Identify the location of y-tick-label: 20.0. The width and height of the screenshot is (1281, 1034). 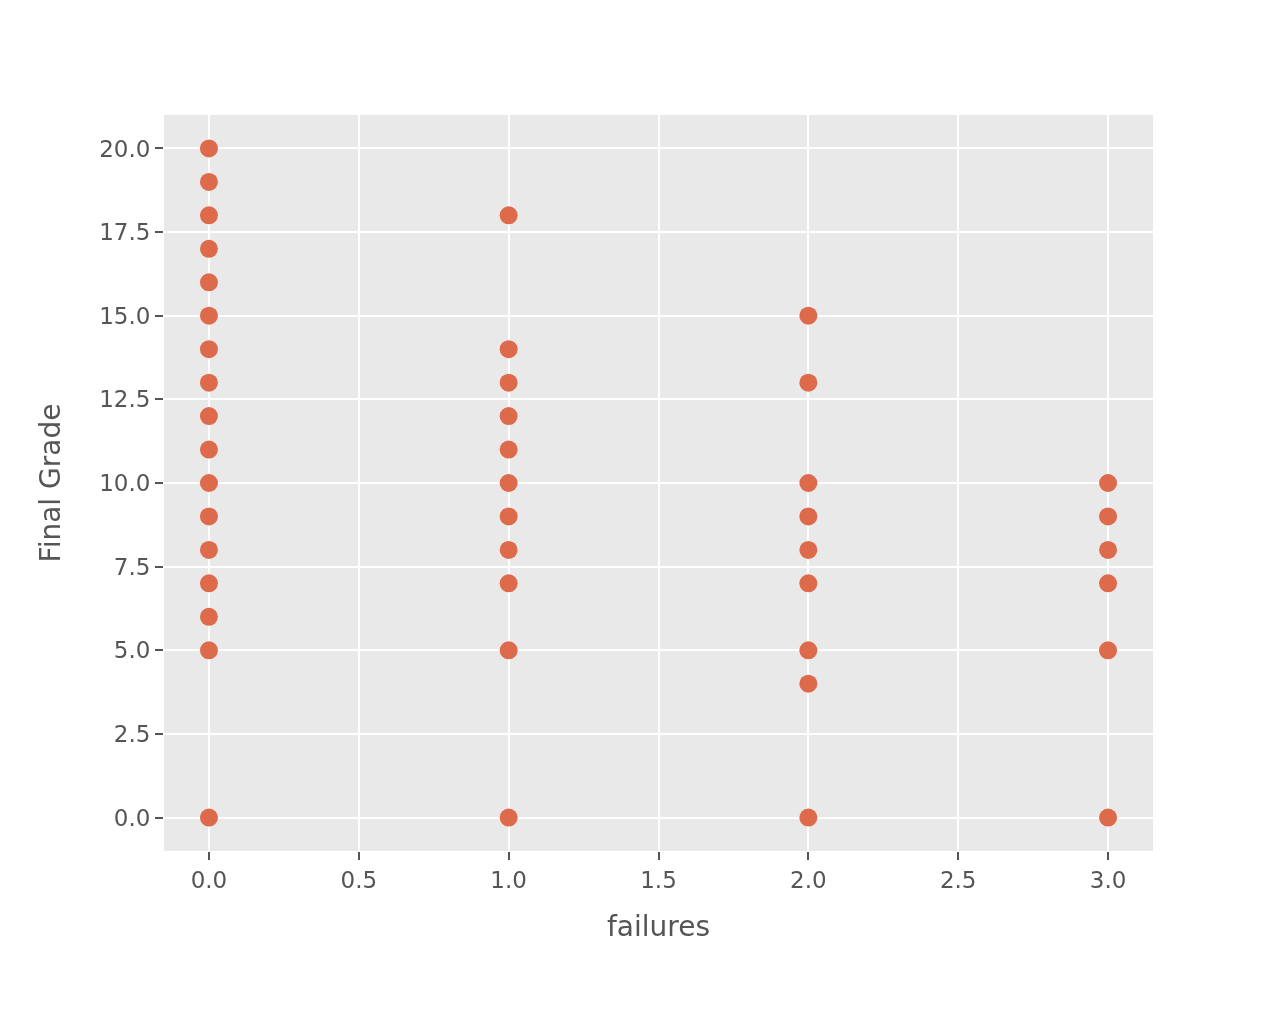
(125, 148).